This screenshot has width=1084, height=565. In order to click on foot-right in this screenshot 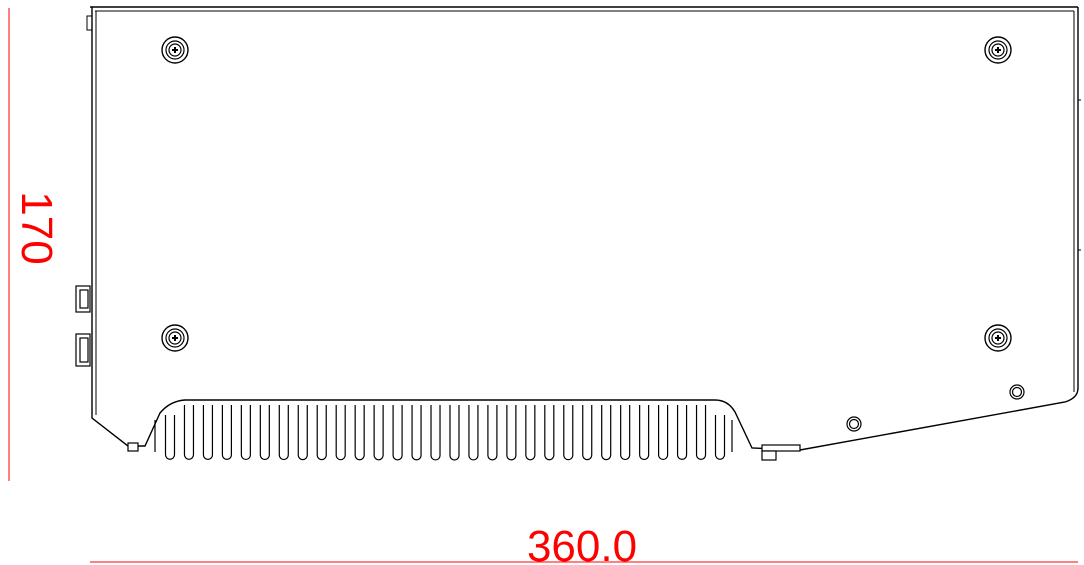, I will do `click(769, 455)`.